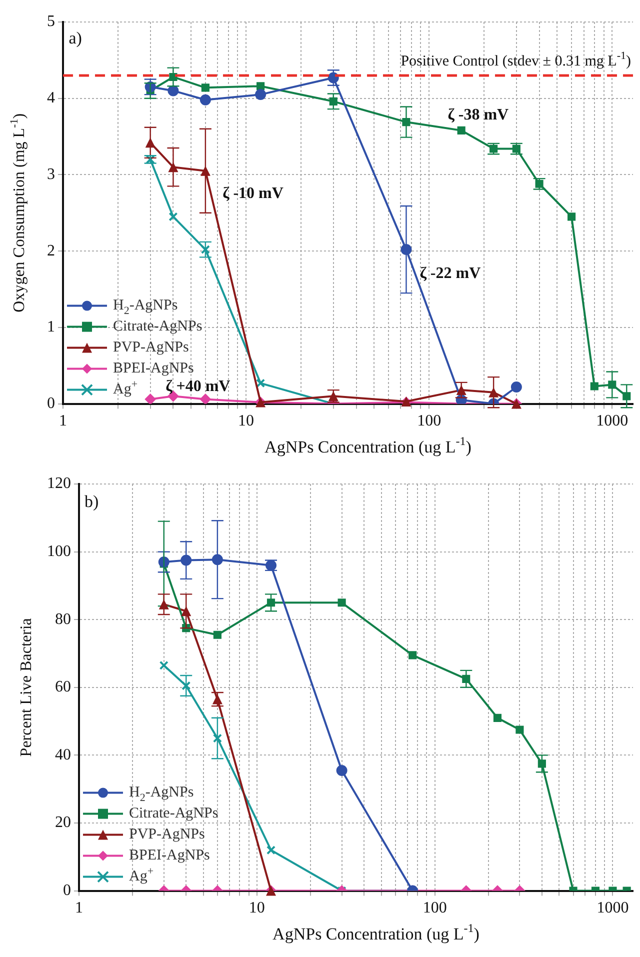 The width and height of the screenshot is (640, 957). What do you see at coordinates (198, 387) in the screenshot?
I see `annotation: ζ +40 mV` at bounding box center [198, 387].